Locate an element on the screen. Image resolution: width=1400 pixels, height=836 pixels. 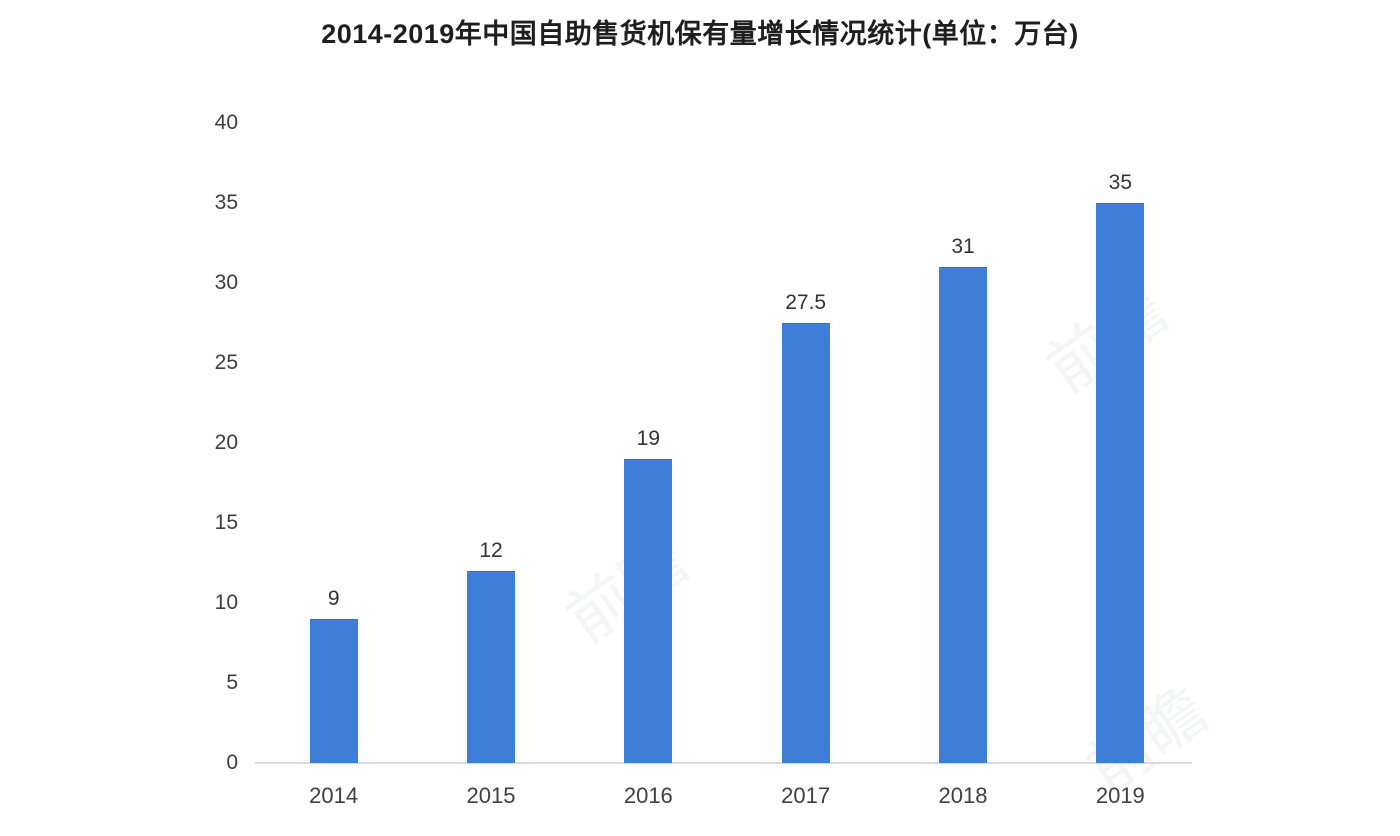
bar-value-label: 19 is located at coordinates (648, 438).